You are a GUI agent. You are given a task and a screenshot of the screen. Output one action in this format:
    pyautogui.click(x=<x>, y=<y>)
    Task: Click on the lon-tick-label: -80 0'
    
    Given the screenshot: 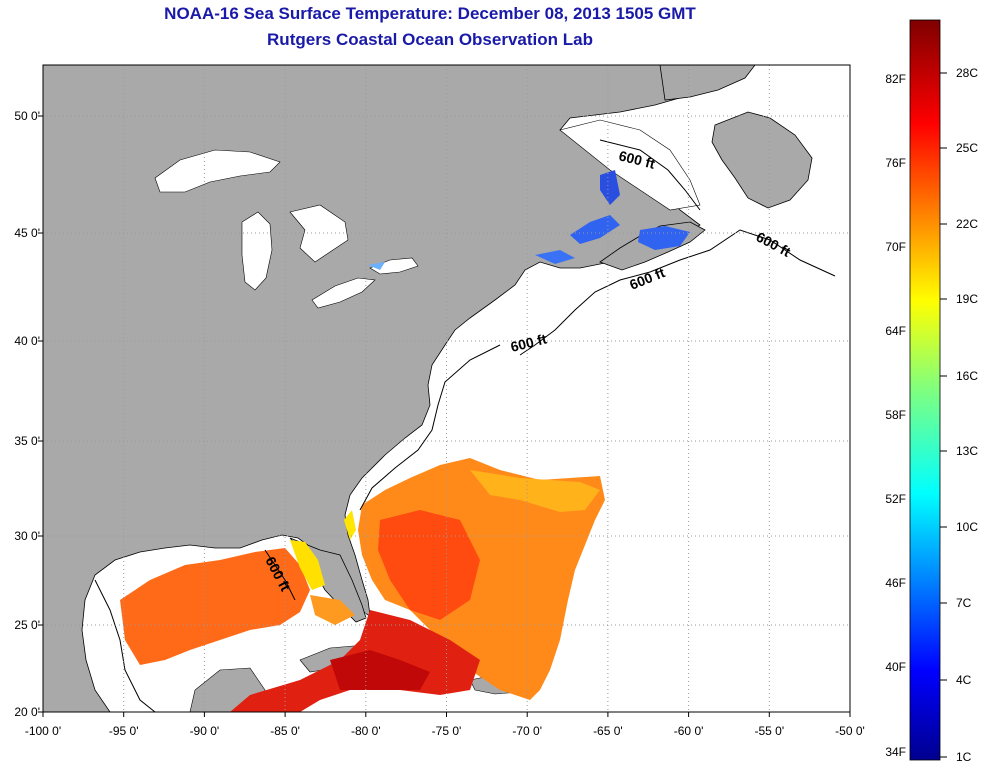 What is the action you would take?
    pyautogui.click(x=366, y=731)
    